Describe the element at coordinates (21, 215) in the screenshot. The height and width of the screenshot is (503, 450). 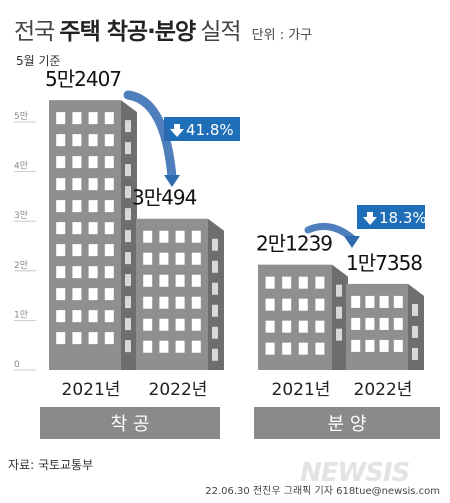
I see `y-tick-label: 3만` at that location.